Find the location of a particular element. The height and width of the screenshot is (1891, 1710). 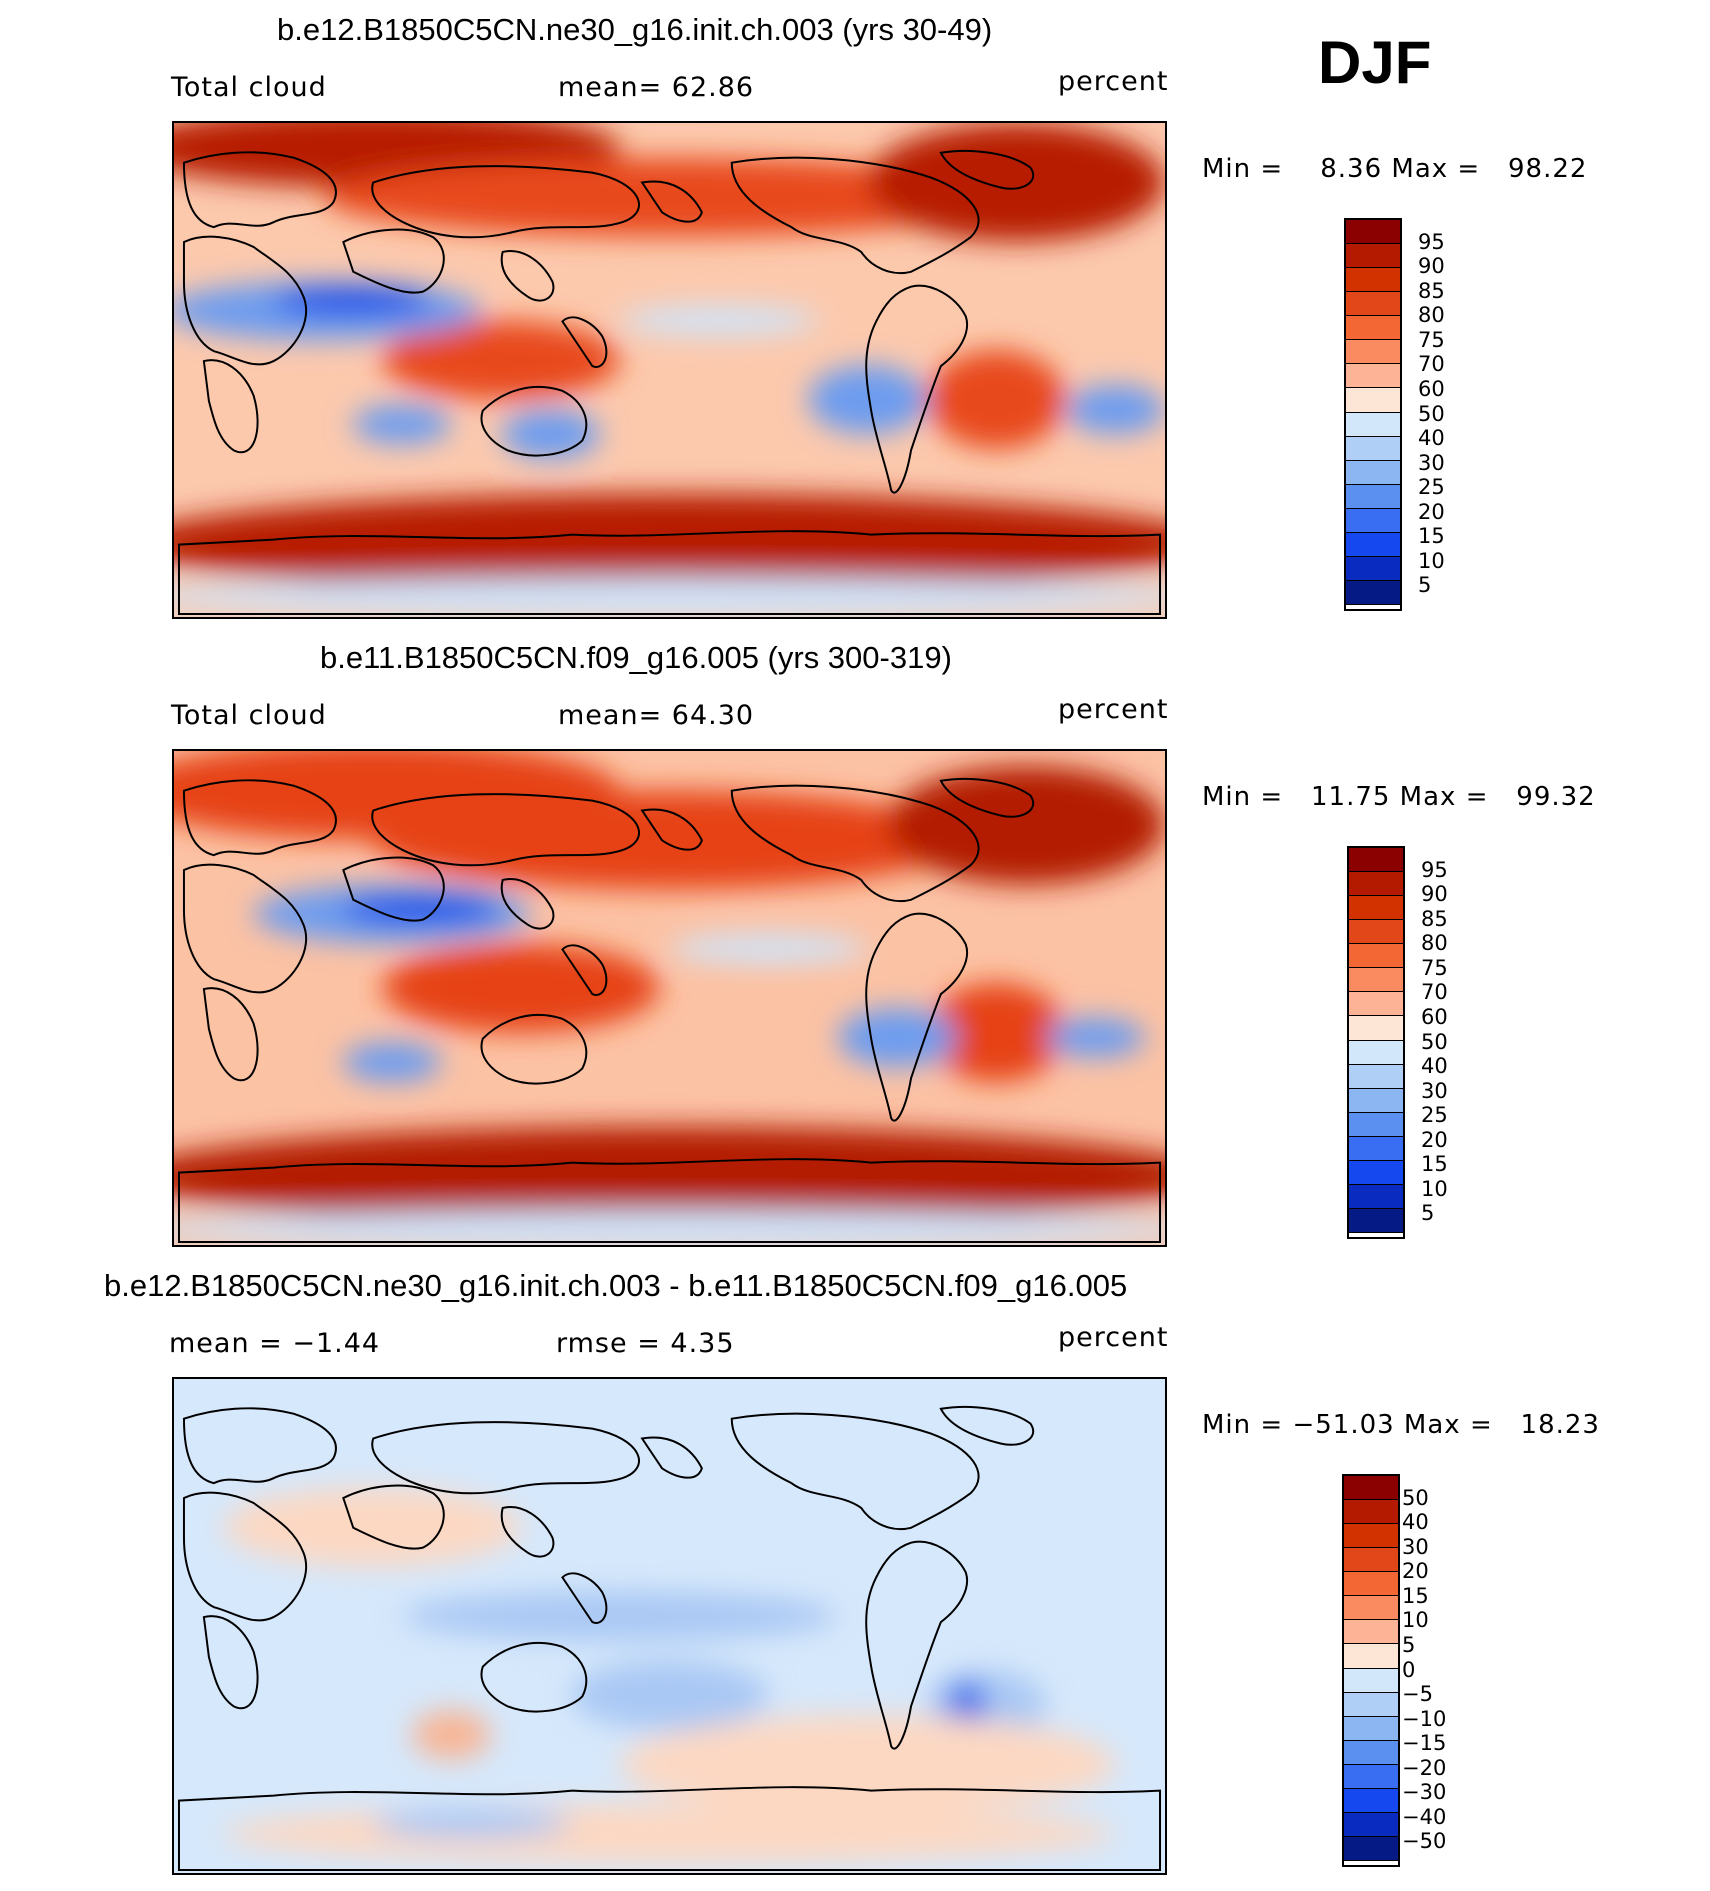

colorbar-label: −30 is located at coordinates (1424, 1792).